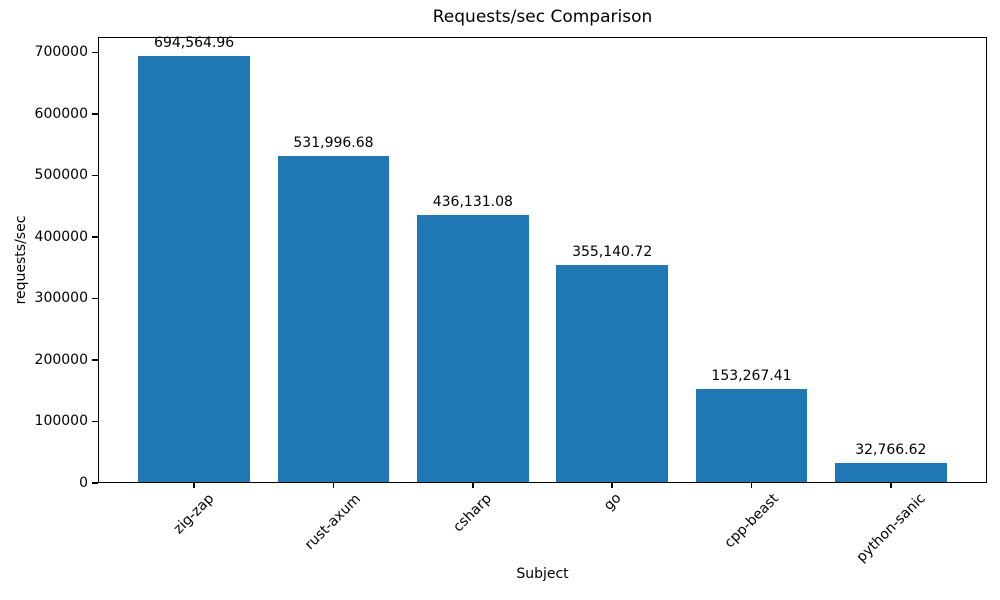 This screenshot has height=600, width=1000. Describe the element at coordinates (61, 421) in the screenshot. I see `y-tick-label: 100000` at that location.